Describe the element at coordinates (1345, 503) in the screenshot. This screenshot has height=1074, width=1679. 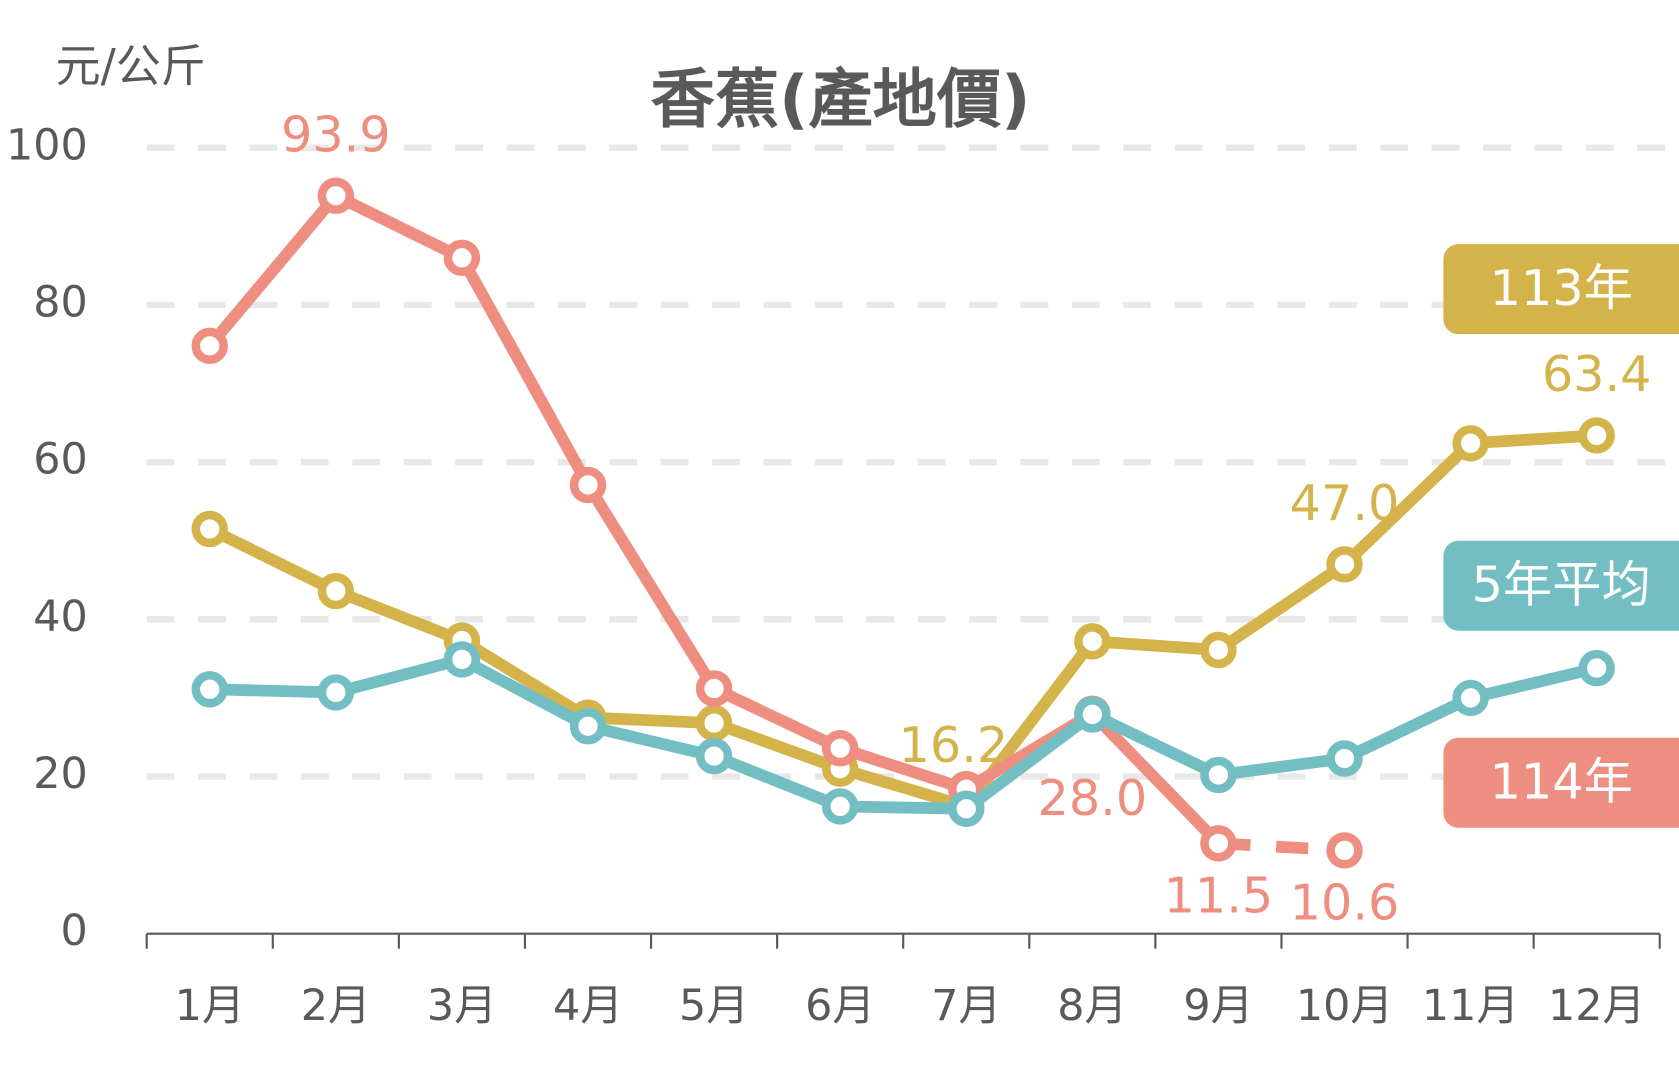
I see `data-label: 47.0` at that location.